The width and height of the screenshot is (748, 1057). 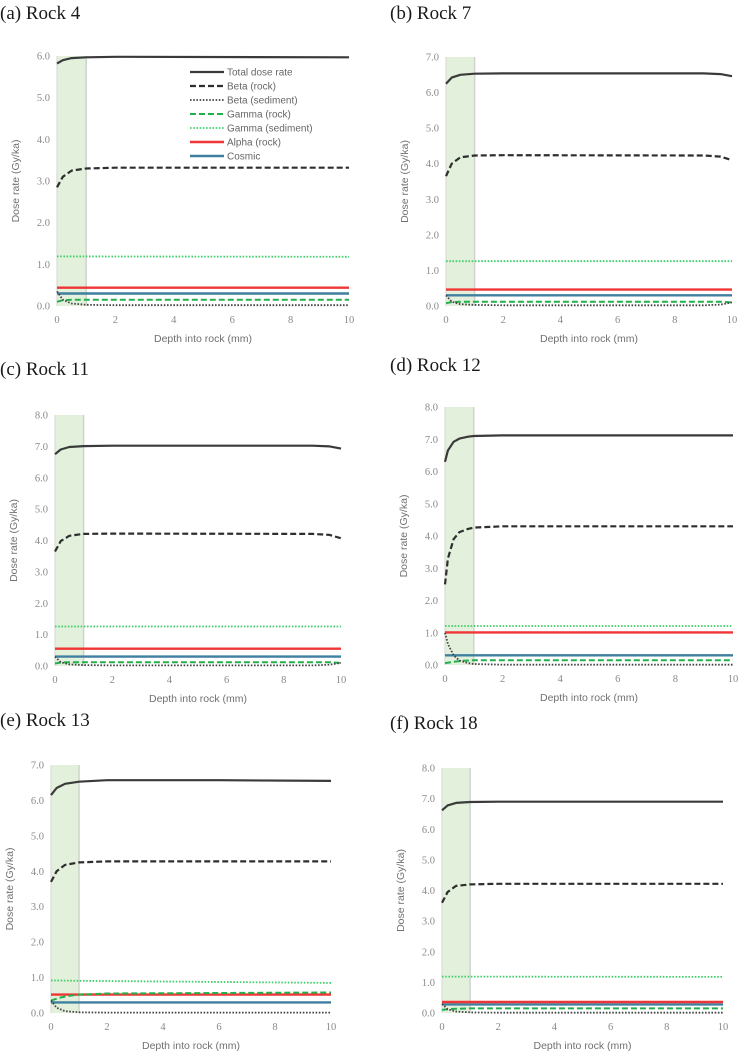 I want to click on legend-item-total: Total dose rate, so click(x=241, y=73).